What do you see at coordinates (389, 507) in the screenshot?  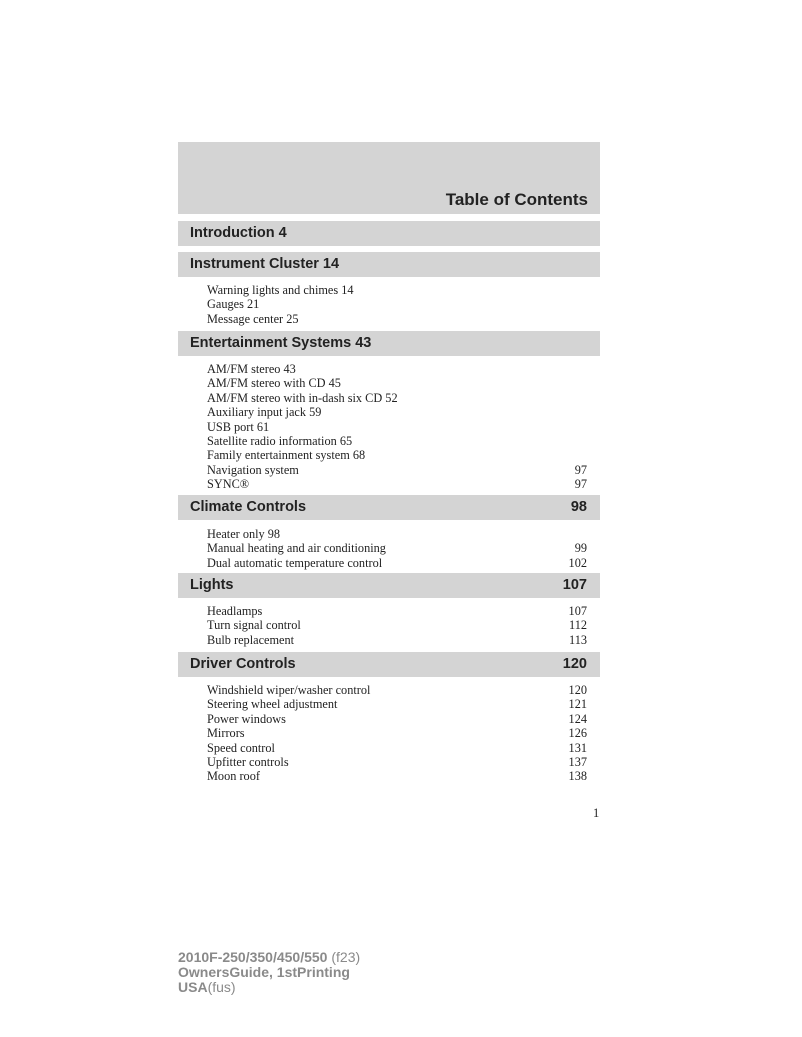 I see `section-heading: Climate Controls 98` at bounding box center [389, 507].